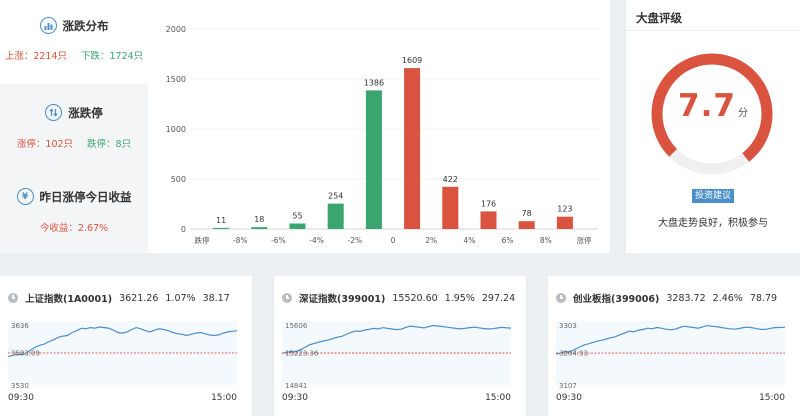  I want to click on bar-value-label: 1609, so click(412, 60).